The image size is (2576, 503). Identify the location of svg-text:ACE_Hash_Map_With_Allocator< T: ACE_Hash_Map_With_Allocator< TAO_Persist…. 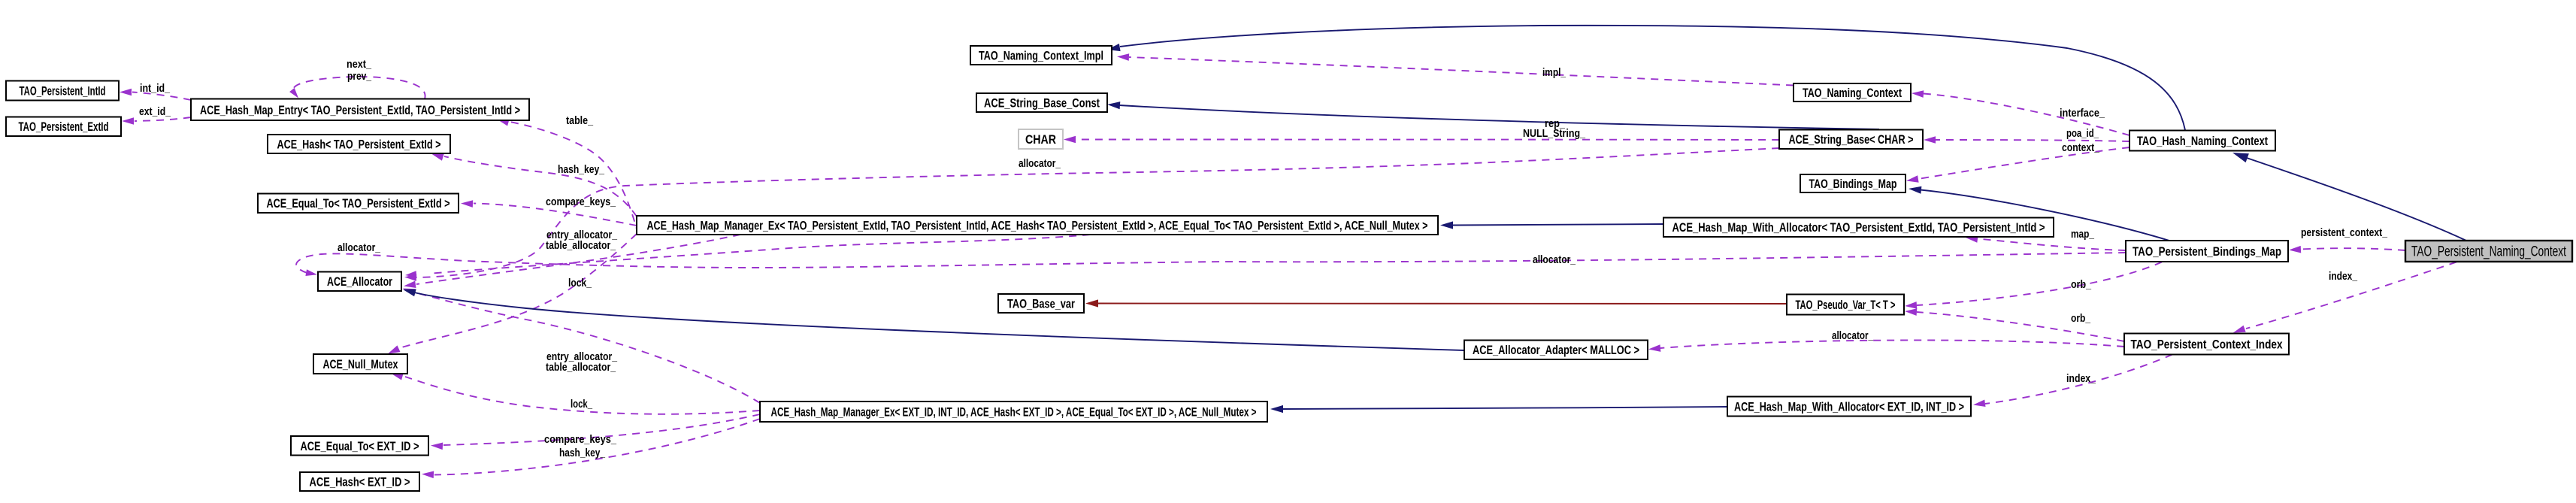
(1858, 227).